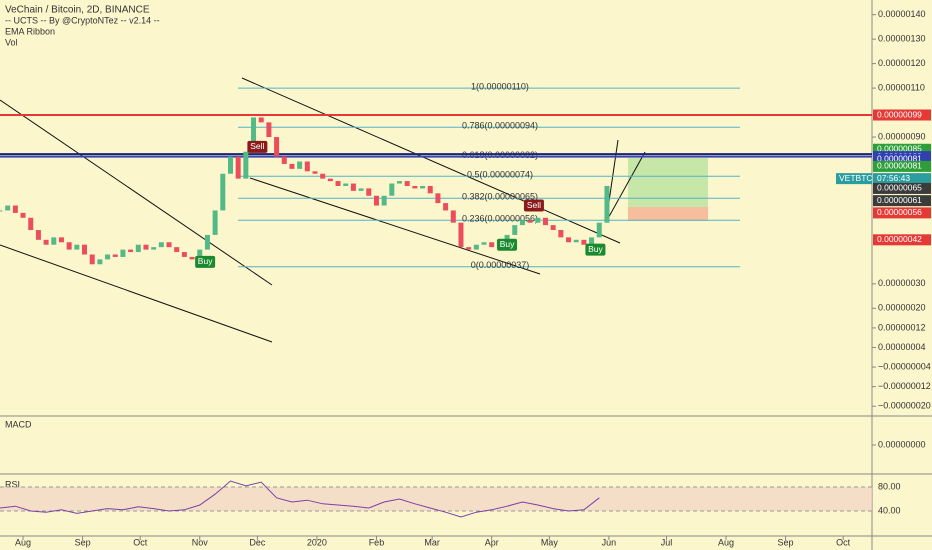 This screenshot has height=550, width=932. Describe the element at coordinates (12, 484) in the screenshot. I see `panel-title: RSI` at that location.